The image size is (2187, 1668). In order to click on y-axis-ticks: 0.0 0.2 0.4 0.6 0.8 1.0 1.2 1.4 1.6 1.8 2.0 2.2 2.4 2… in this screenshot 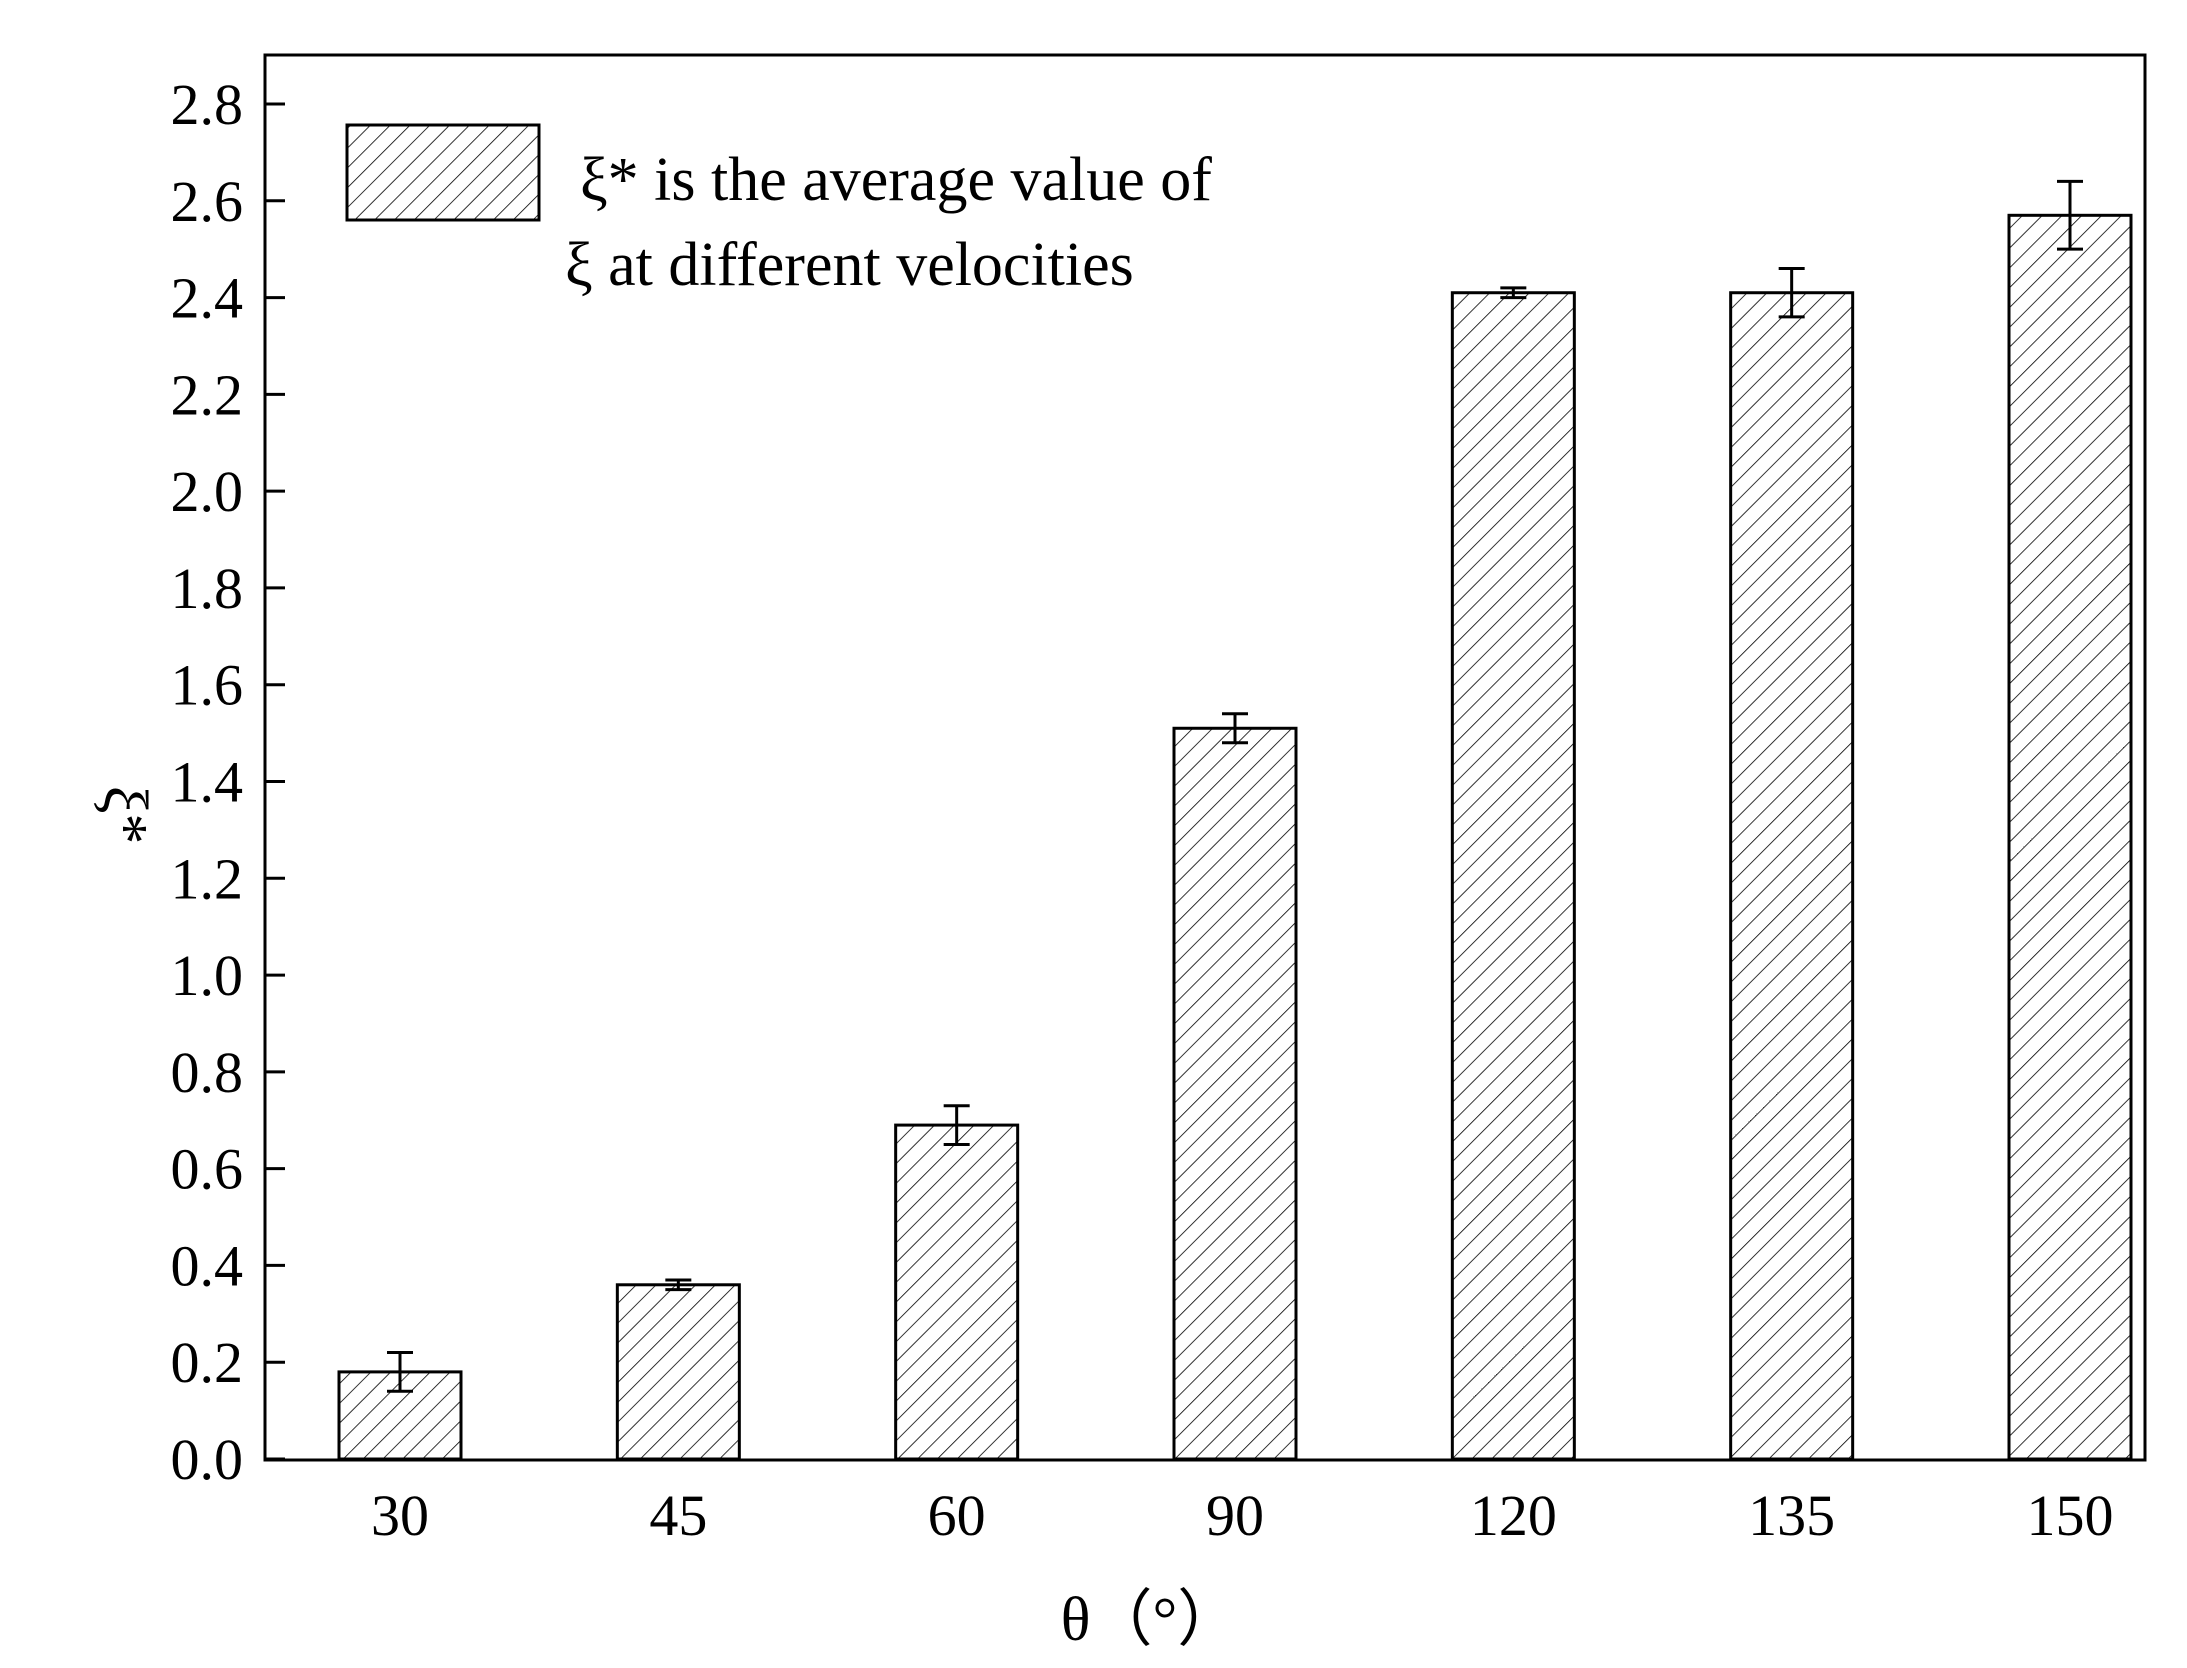, I will do `click(228, 782)`.